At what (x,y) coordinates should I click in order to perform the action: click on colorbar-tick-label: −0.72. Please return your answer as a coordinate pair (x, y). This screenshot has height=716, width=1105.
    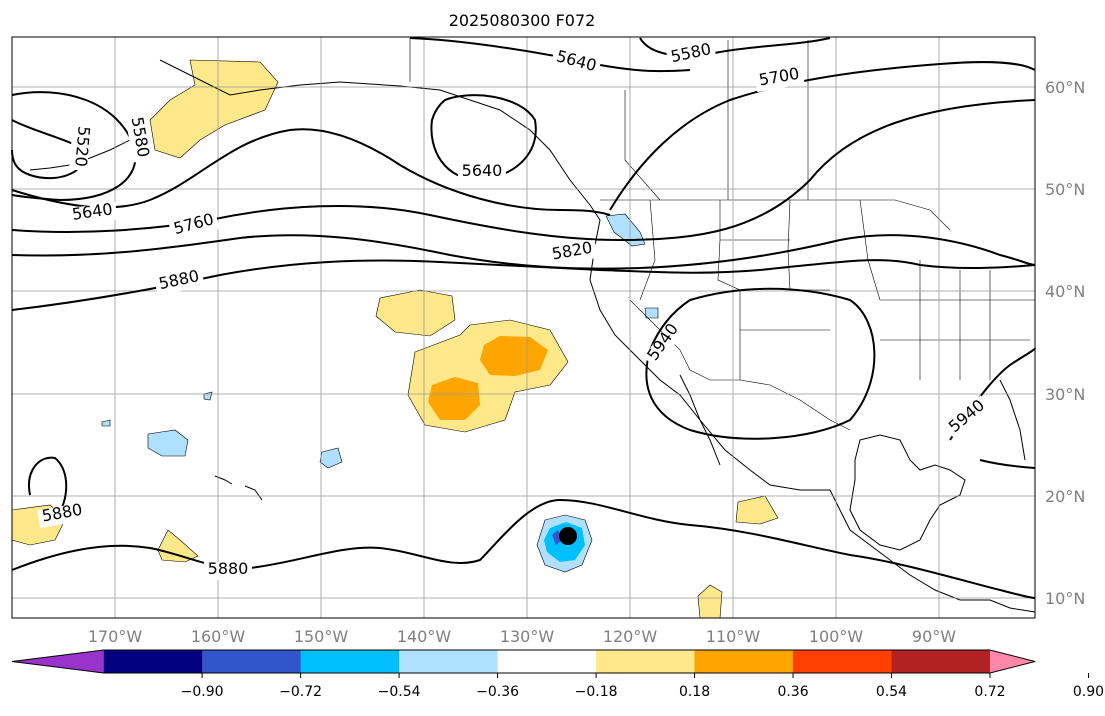
    Looking at the image, I should click on (300, 692).